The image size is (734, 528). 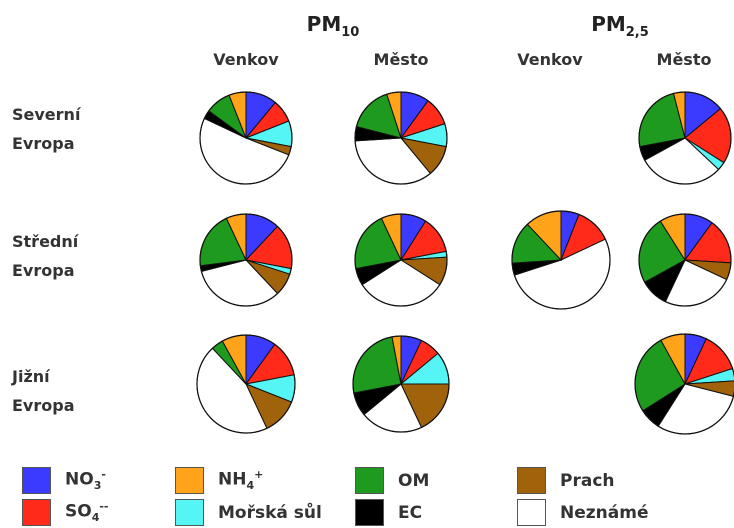 What do you see at coordinates (324, 24) in the screenshot?
I see `group-title-pm10-label: PM` at bounding box center [324, 24].